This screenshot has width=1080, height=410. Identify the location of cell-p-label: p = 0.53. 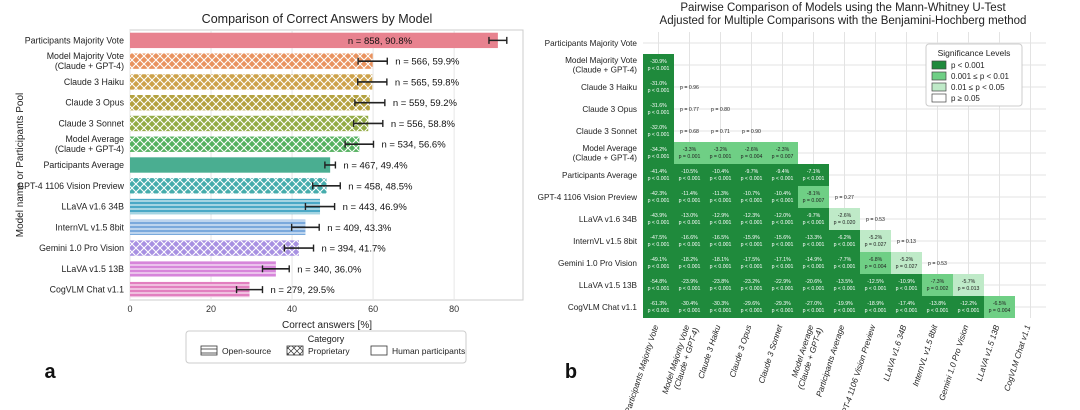
(937, 264).